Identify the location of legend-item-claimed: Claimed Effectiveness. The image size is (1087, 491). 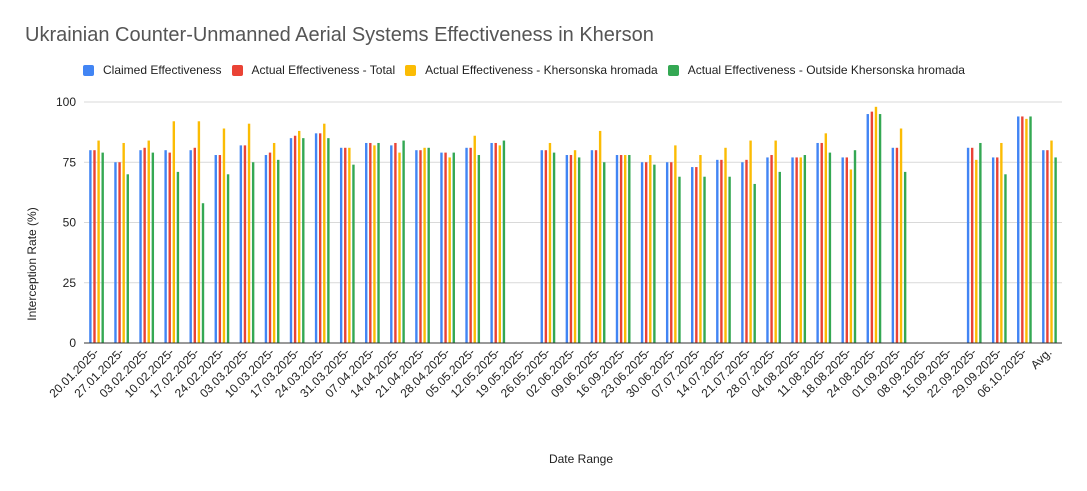
(152, 70).